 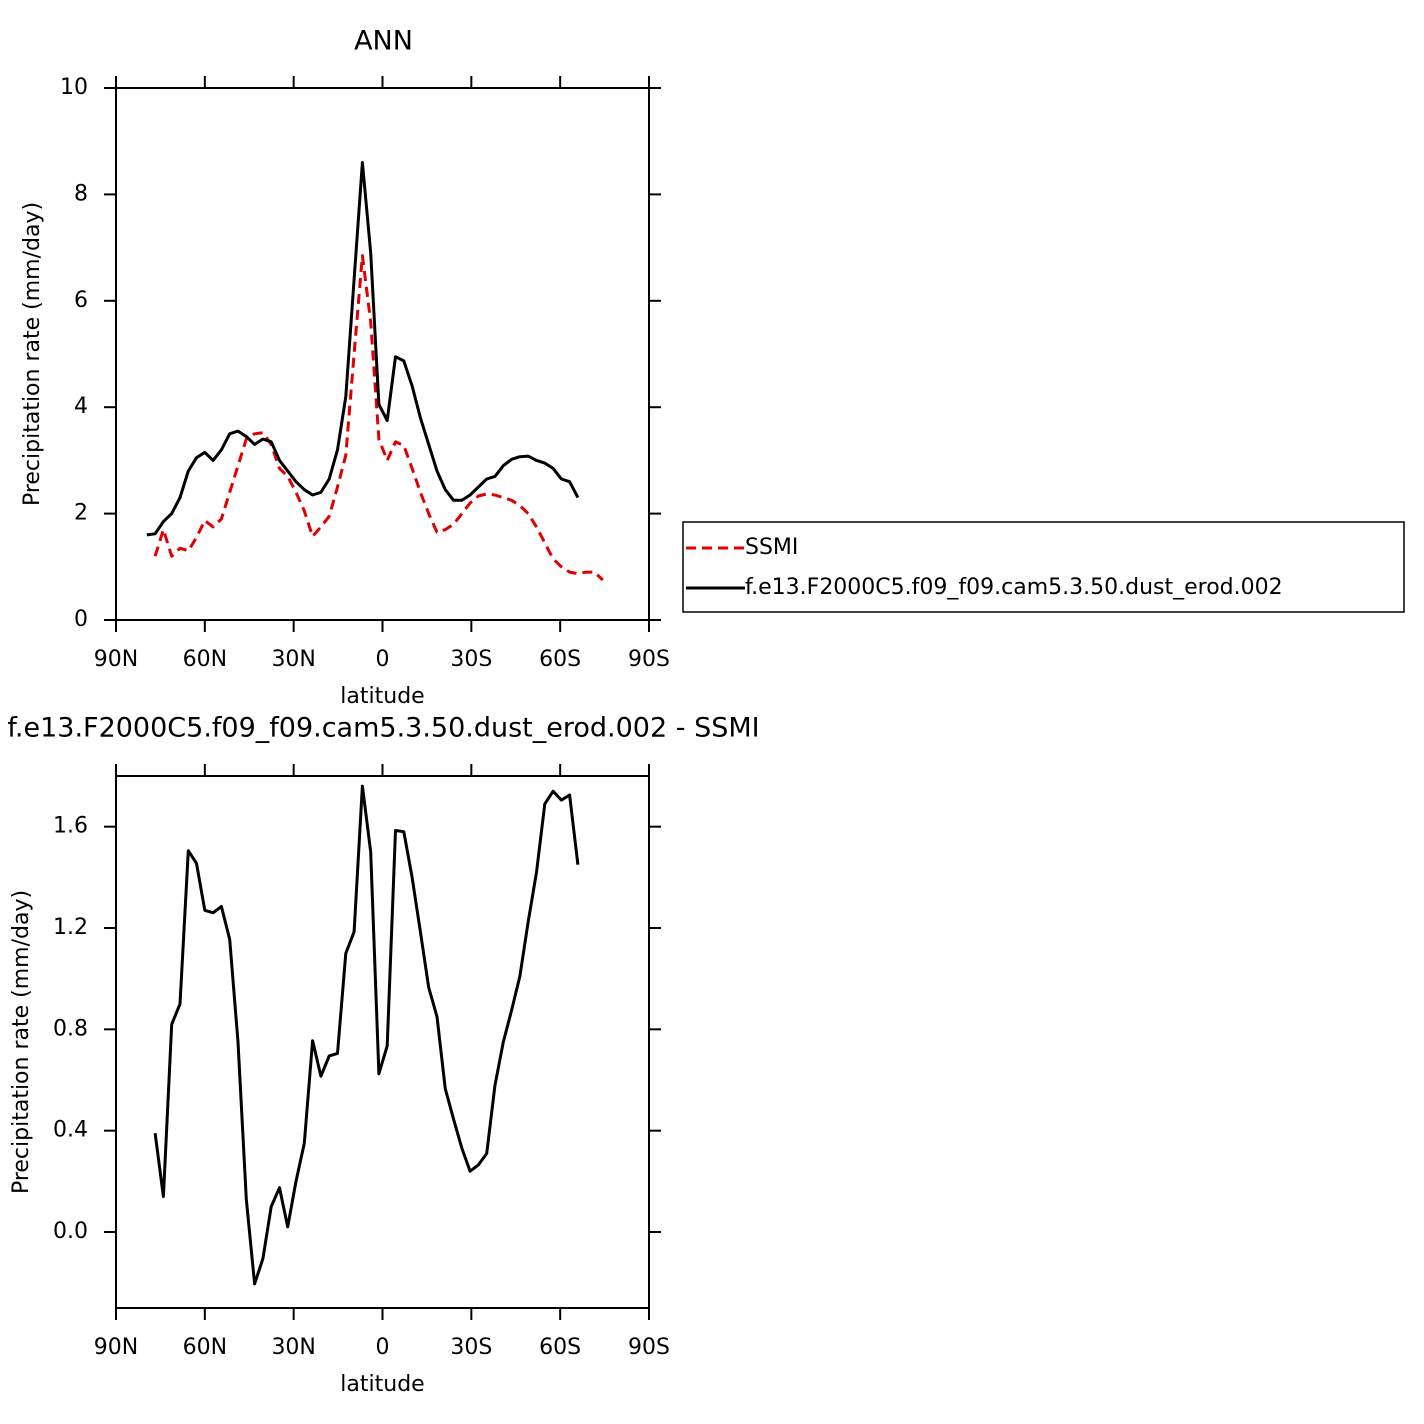 I want to click on y-tick-label: 0.8, so click(x=70, y=1028).